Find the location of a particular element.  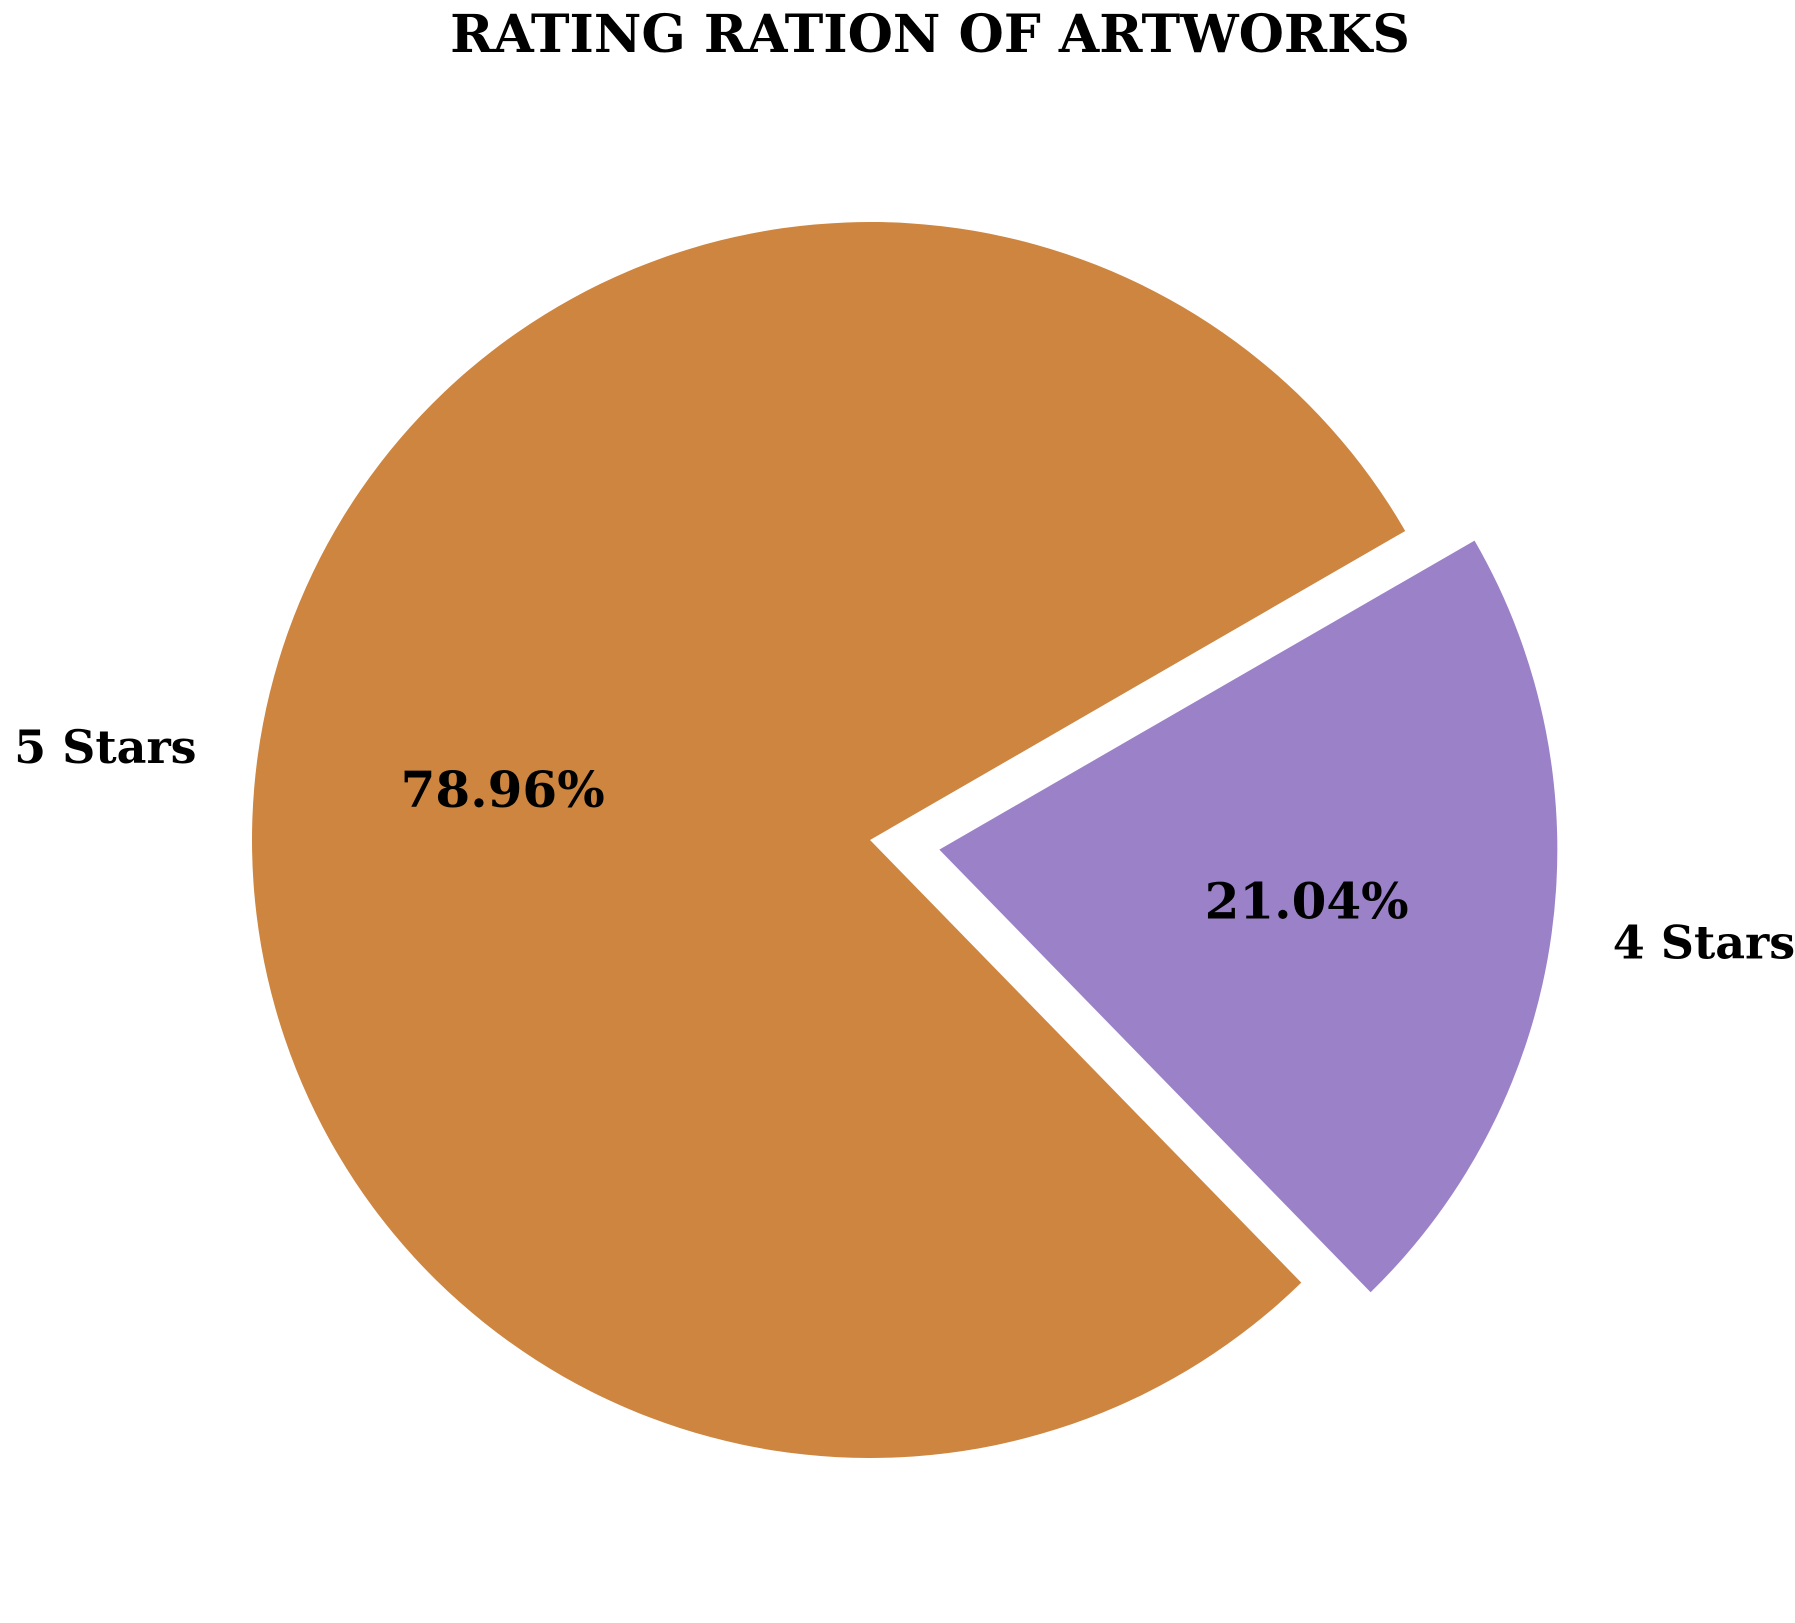

pie-value-label: 78.96% is located at coordinates (503, 789).